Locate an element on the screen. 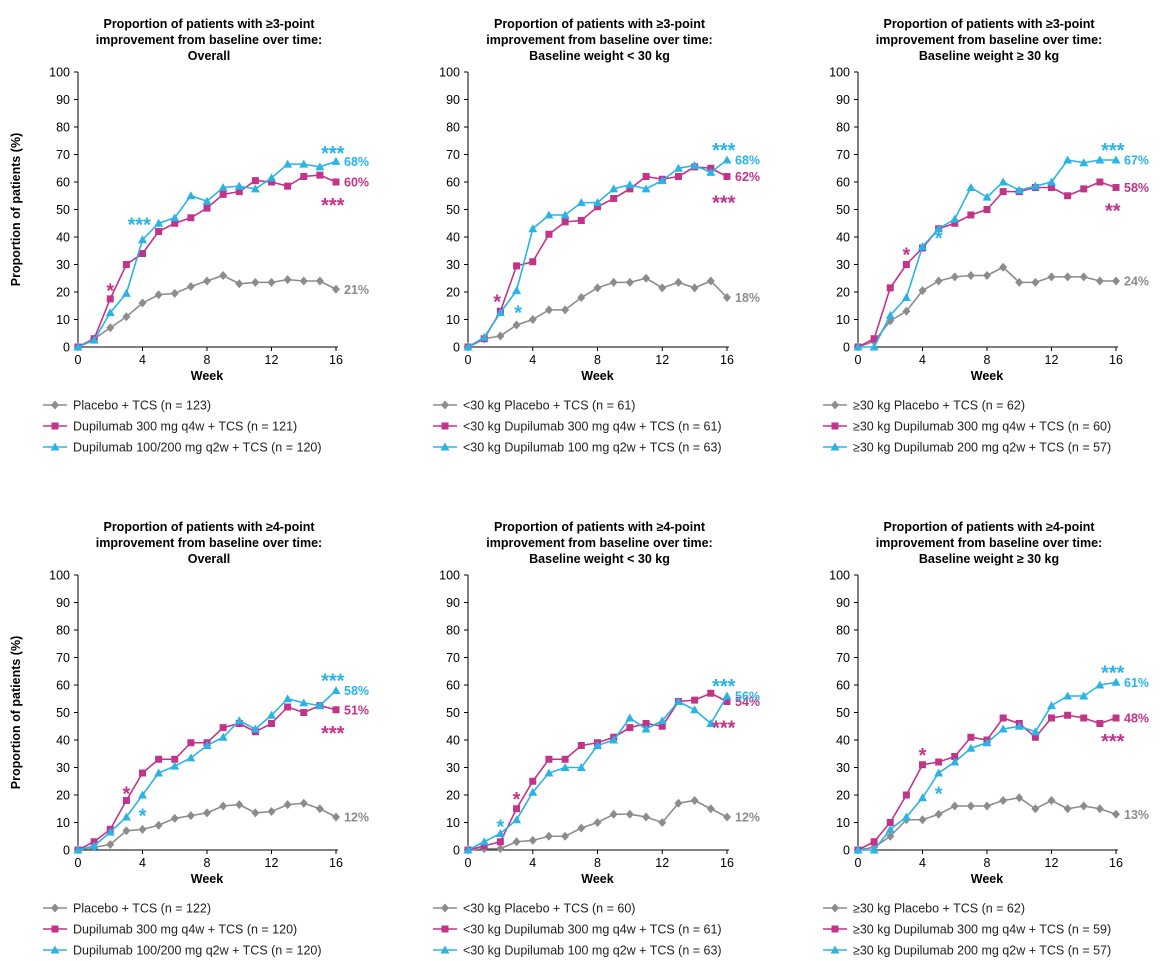 This screenshot has height=961, width=1175. y-tick-label: 0 is located at coordinates (456, 851).